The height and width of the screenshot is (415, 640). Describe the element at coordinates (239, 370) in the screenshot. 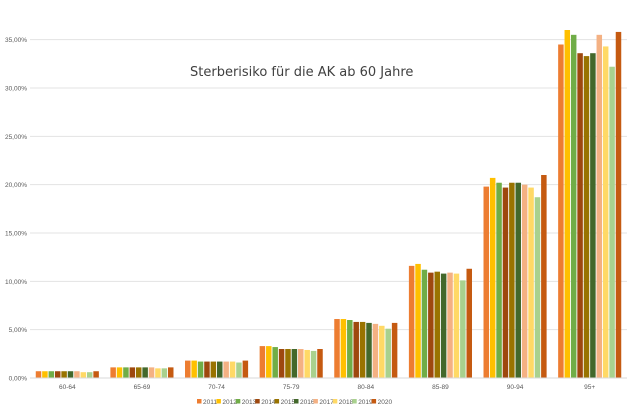

I see `bar-70-74-2019` at that location.